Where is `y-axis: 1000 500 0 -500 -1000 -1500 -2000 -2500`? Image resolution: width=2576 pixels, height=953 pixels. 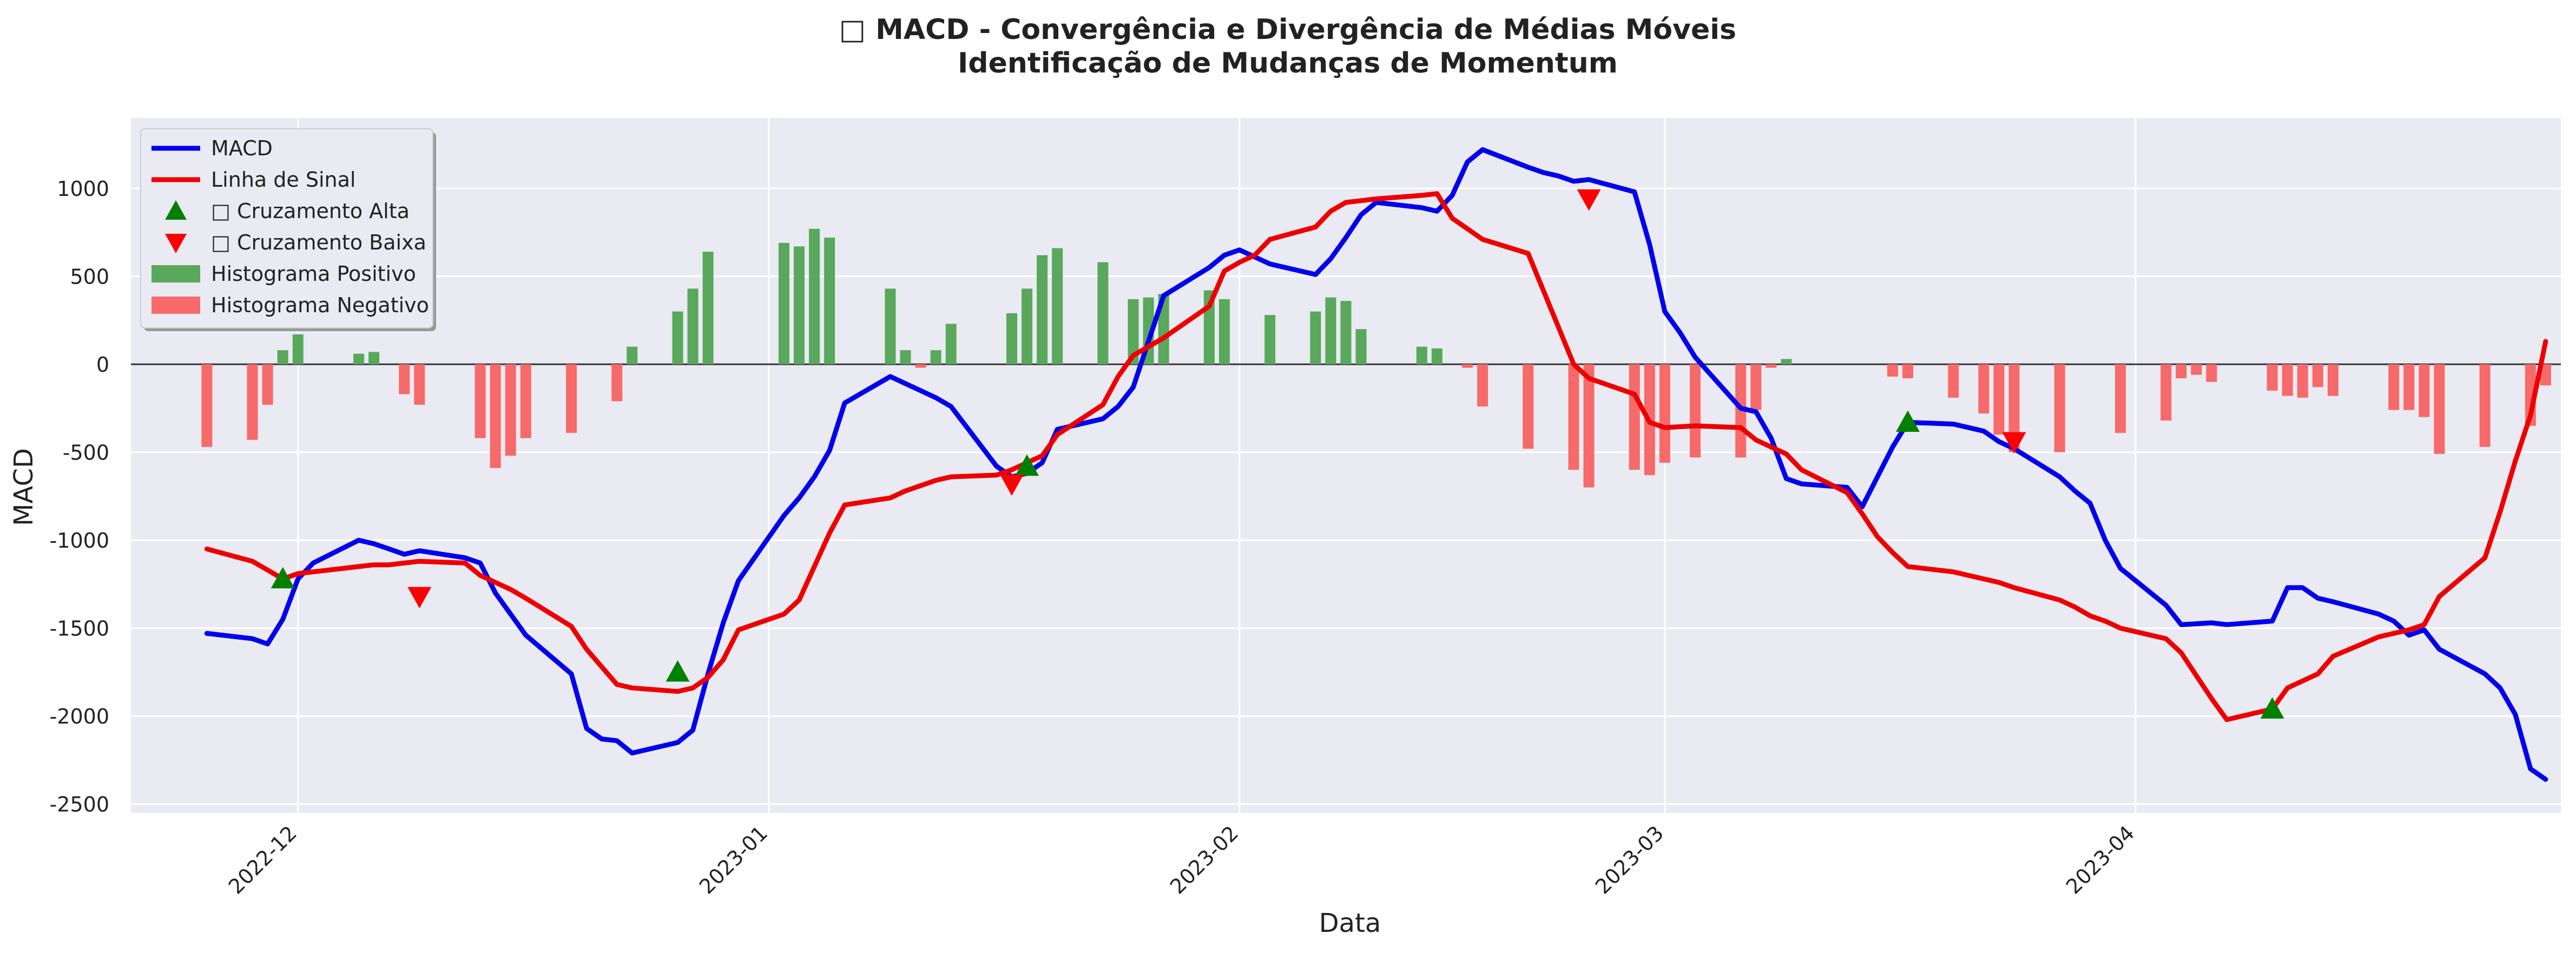
y-axis: 1000 500 0 -500 -1000 -1500 -2000 -2500 is located at coordinates (79, 497).